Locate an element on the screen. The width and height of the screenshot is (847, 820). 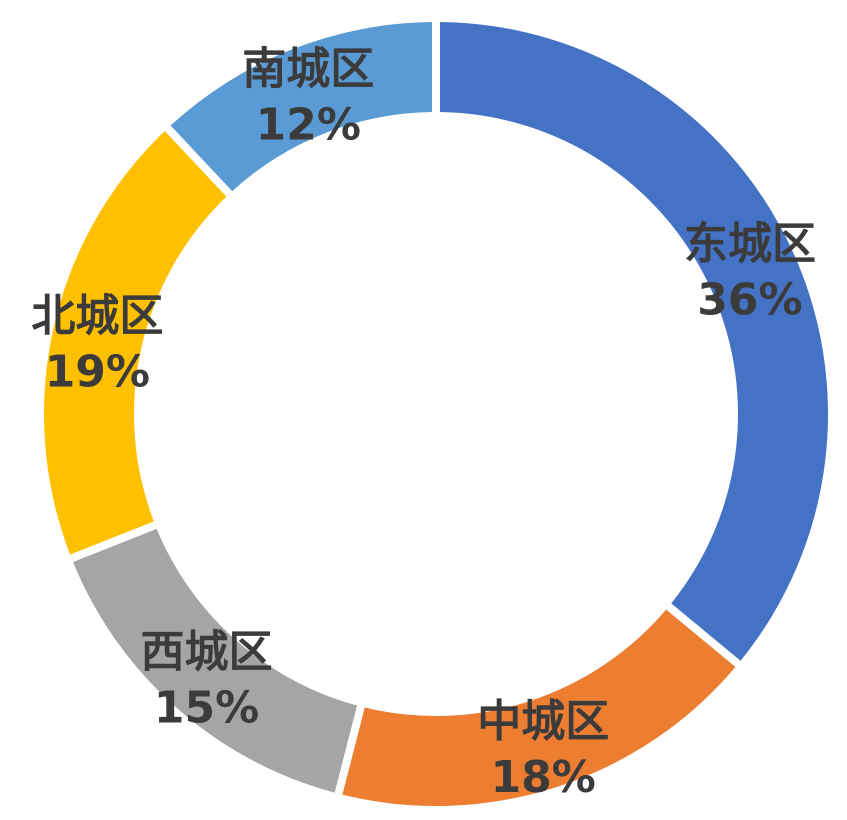
slice-name: 南城区 is located at coordinates (308, 68).